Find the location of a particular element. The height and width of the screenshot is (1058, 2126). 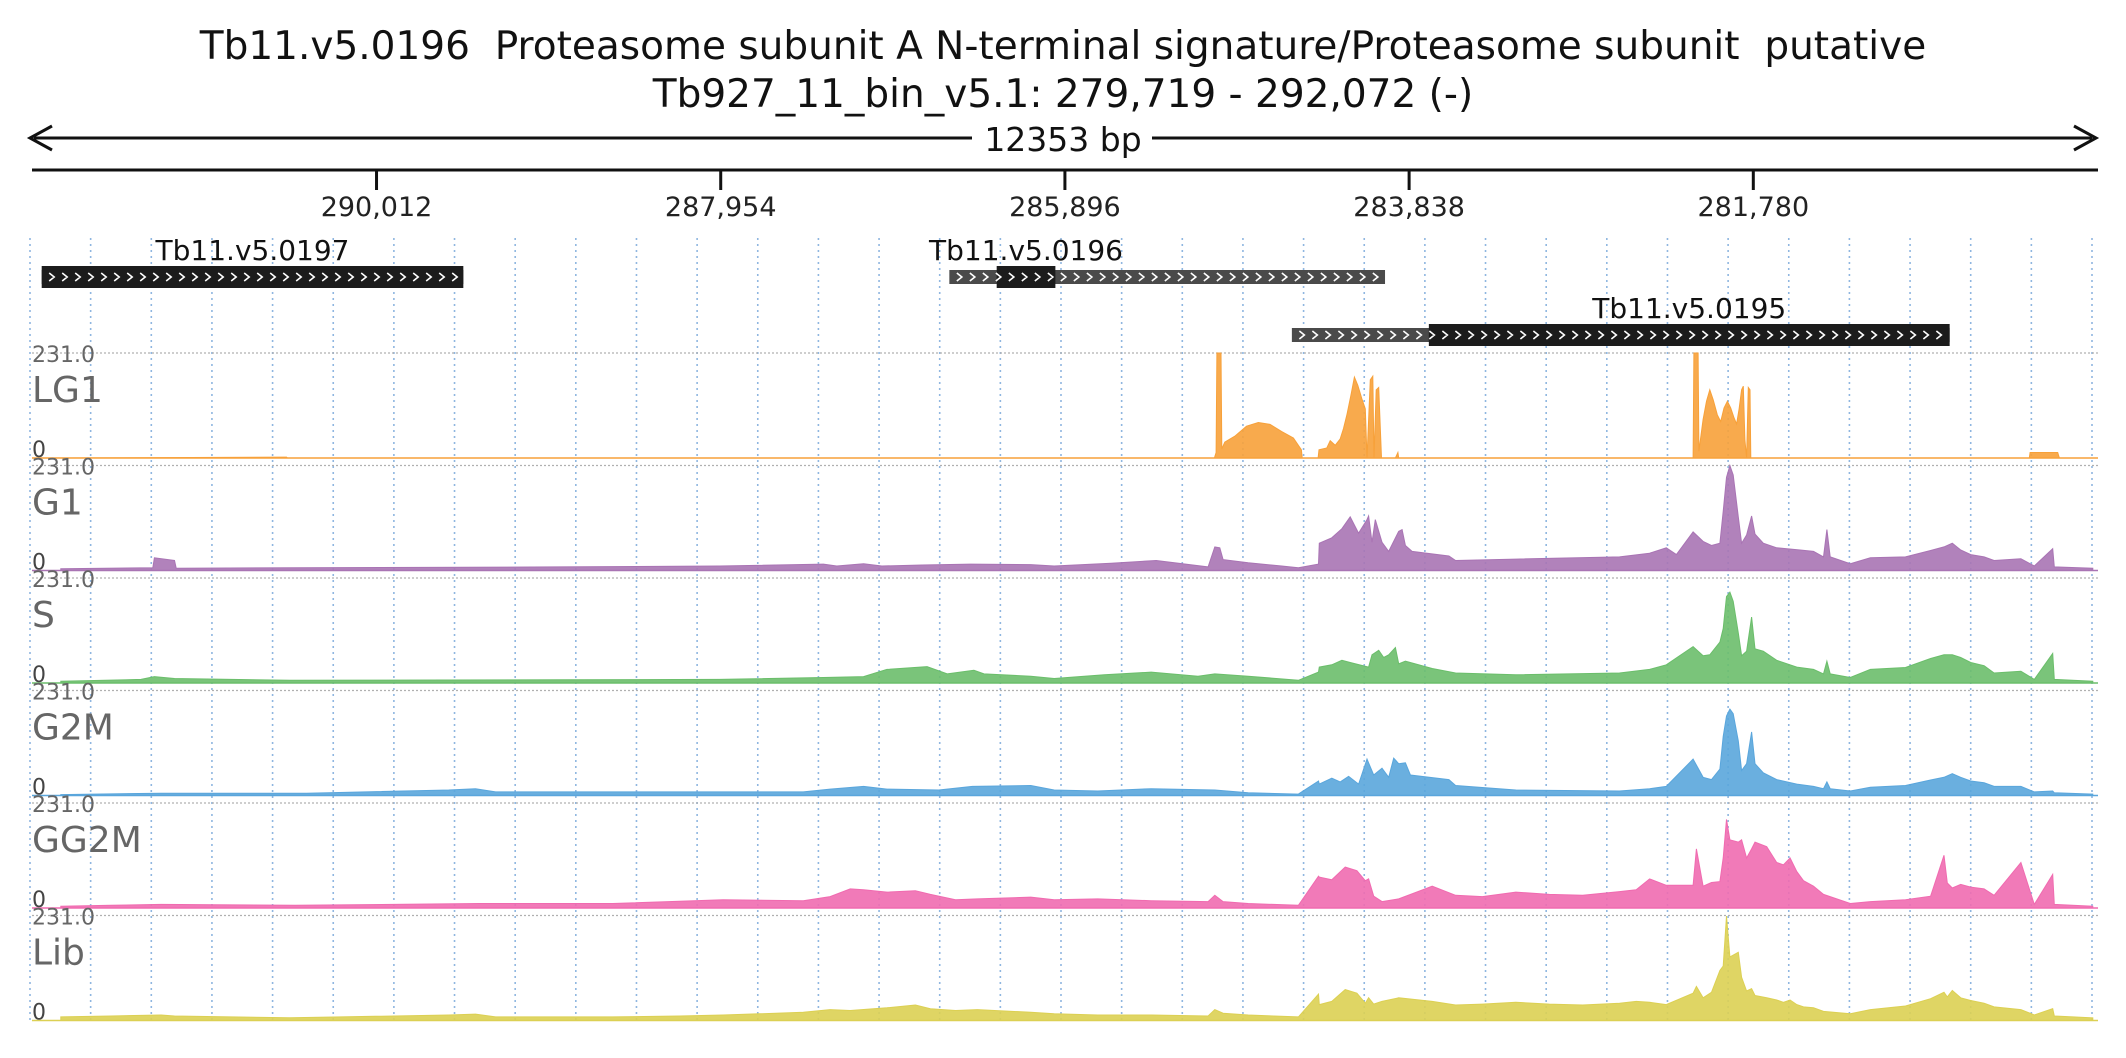

track-name: S is located at coordinates (43, 615).